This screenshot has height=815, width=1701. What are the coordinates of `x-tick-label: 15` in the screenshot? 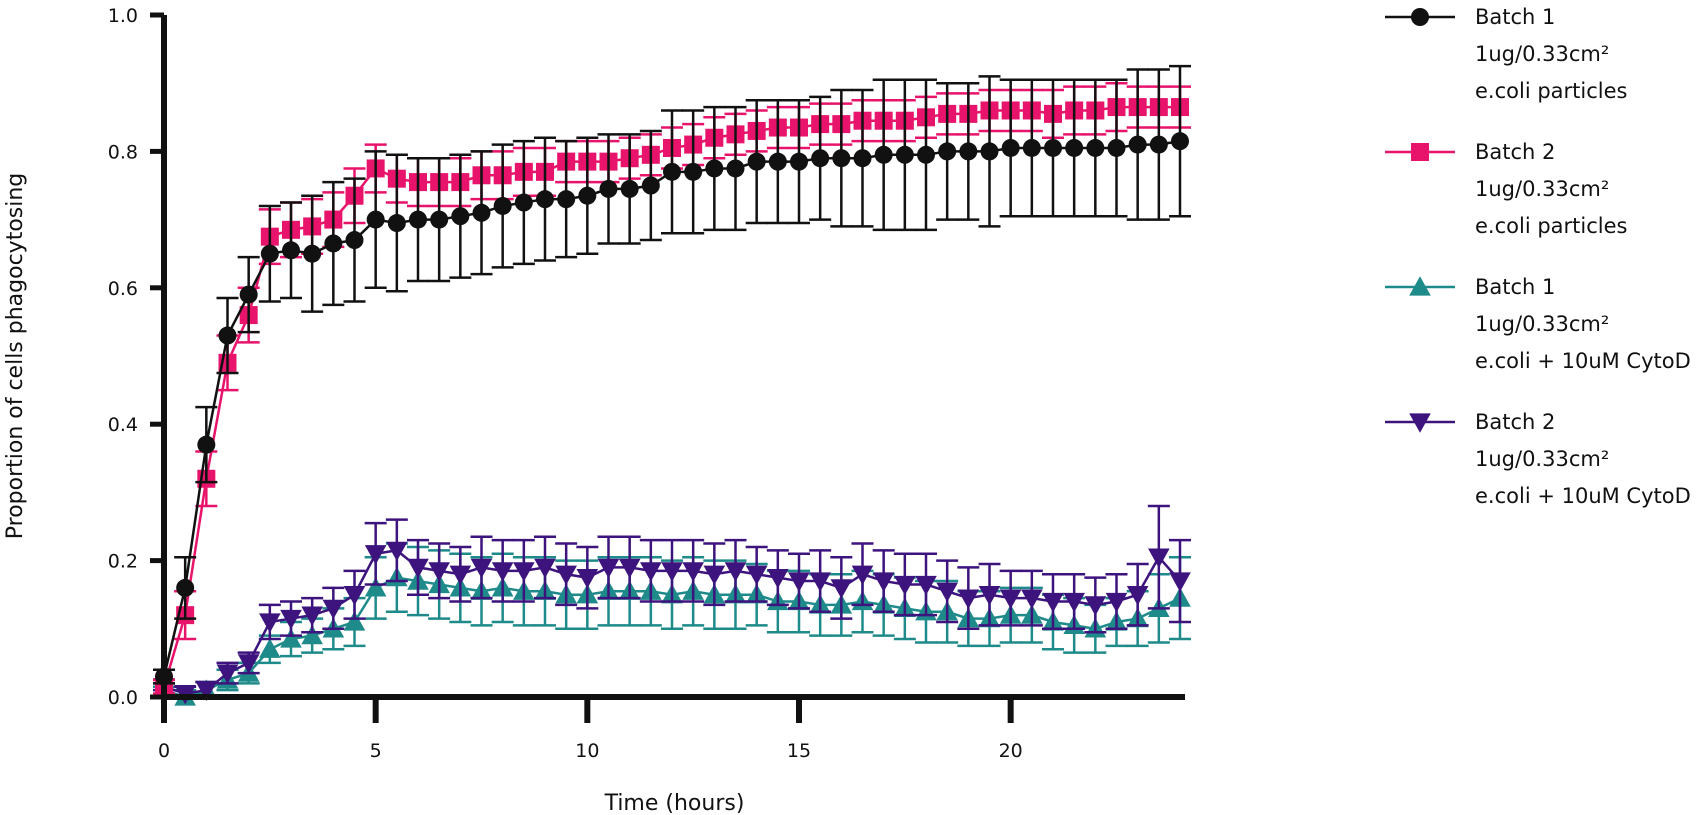 It's located at (799, 751).